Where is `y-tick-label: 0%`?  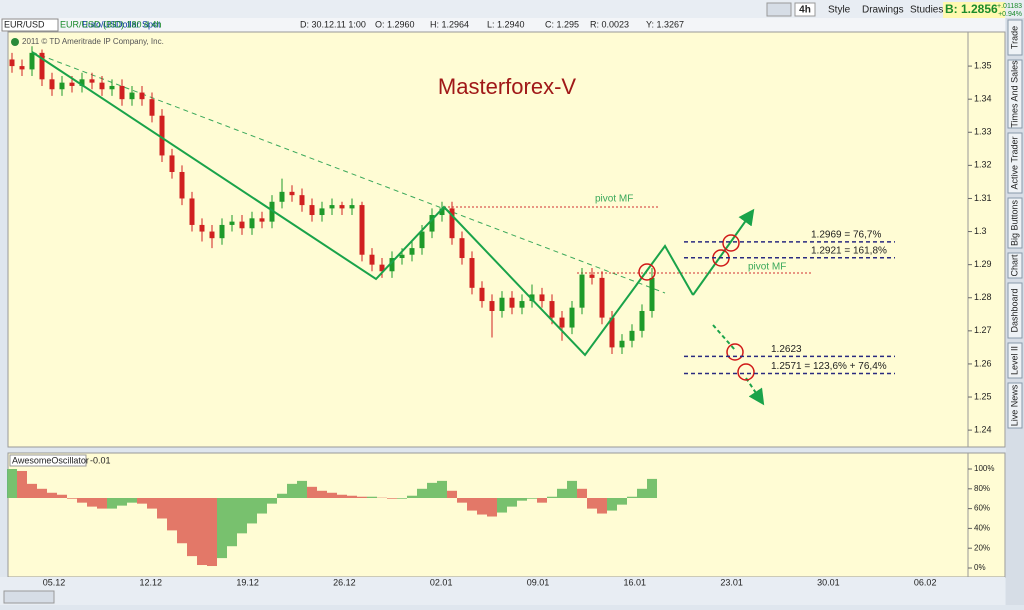 y-tick-label: 0% is located at coordinates (980, 567).